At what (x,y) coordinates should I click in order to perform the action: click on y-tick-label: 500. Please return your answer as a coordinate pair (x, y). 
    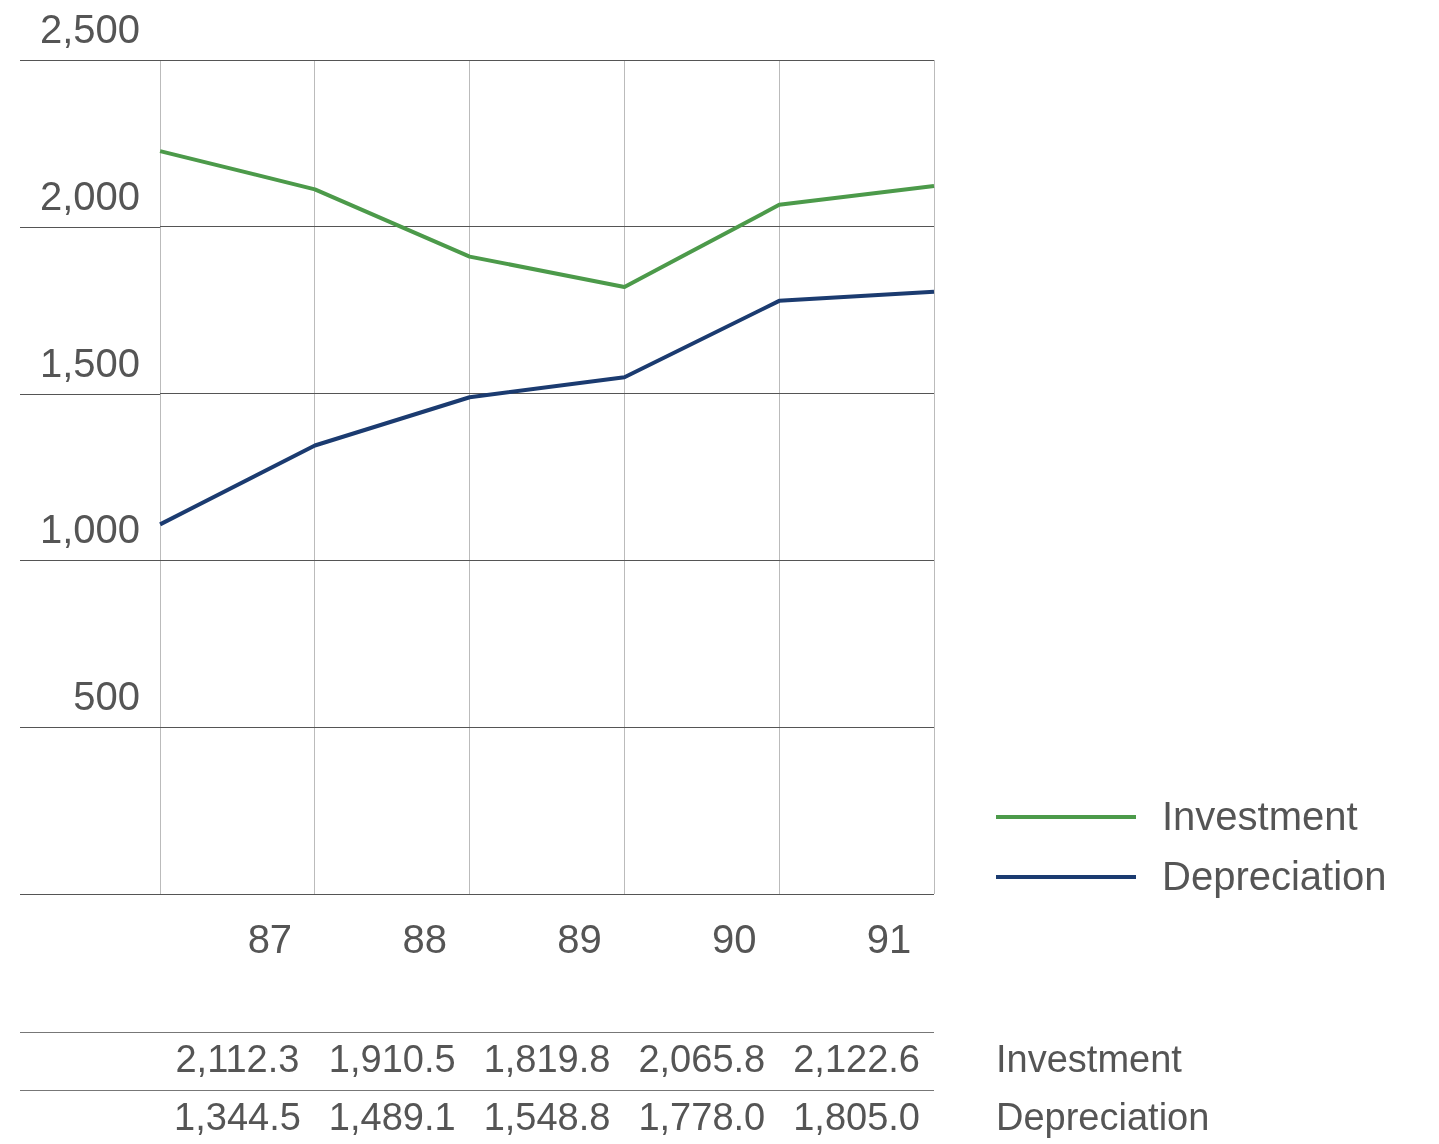
    Looking at the image, I should click on (107, 696).